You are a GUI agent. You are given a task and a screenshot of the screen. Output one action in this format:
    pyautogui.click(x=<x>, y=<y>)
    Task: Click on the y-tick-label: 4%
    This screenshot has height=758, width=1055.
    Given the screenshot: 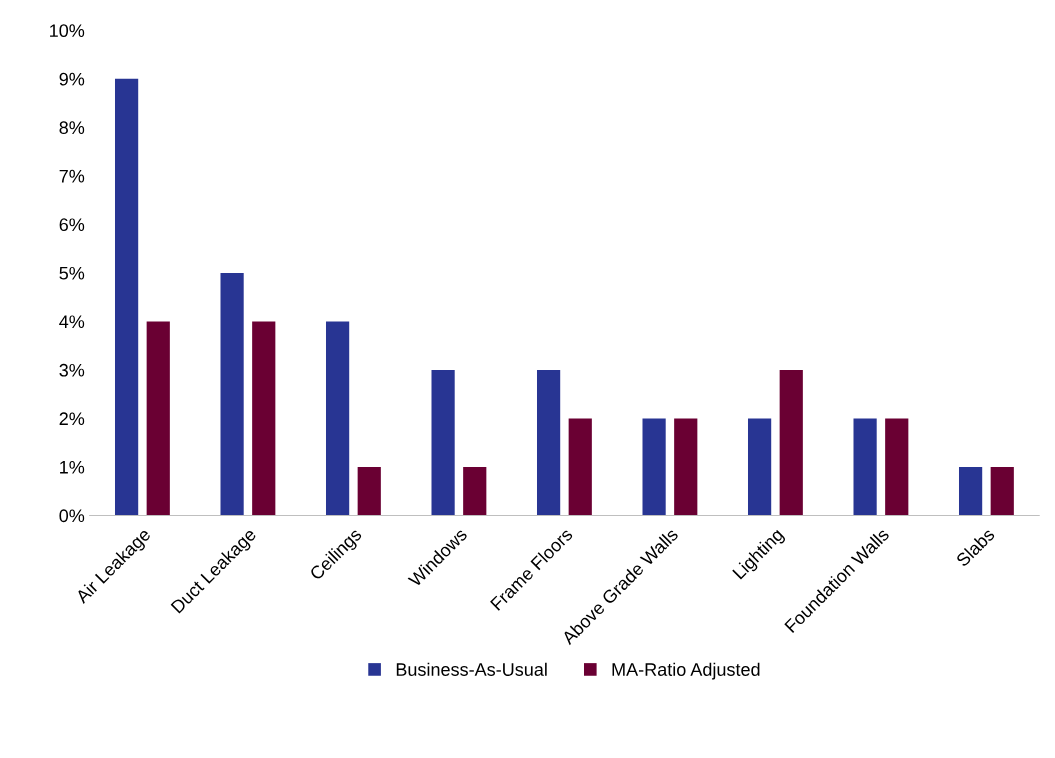 What is the action you would take?
    pyautogui.click(x=72, y=322)
    